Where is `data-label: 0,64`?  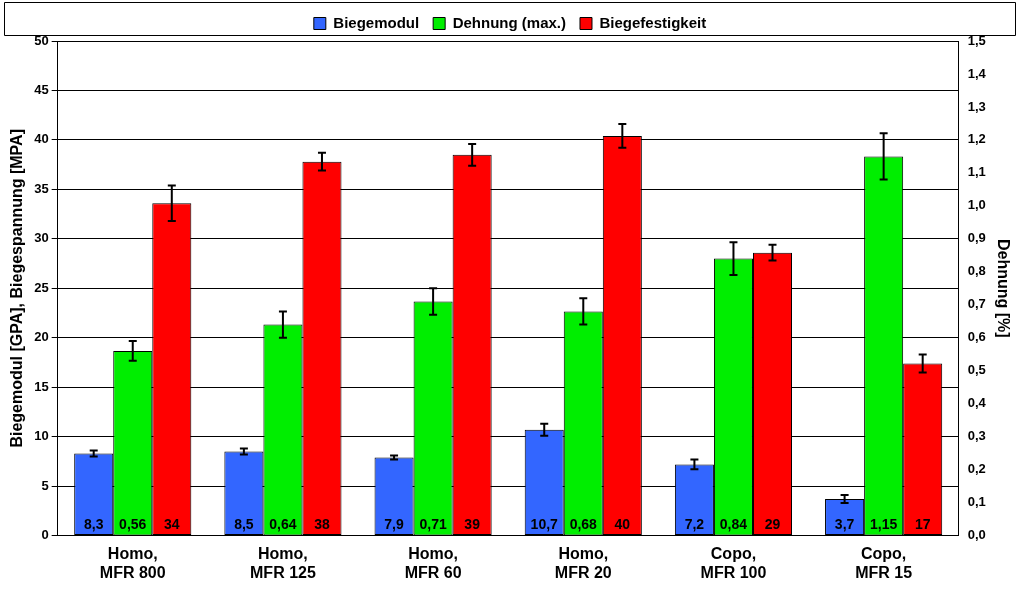 data-label: 0,64 is located at coordinates (283, 524).